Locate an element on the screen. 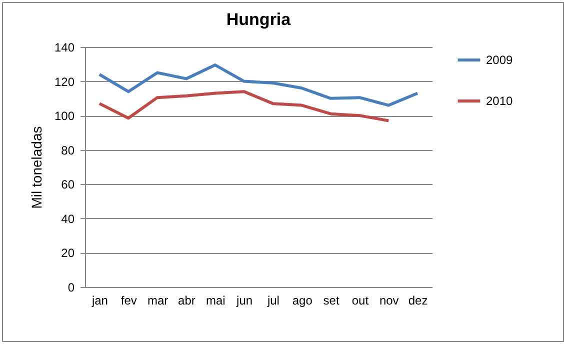 This screenshot has height=346, width=568. y-tick-label: 0 is located at coordinates (71, 287).